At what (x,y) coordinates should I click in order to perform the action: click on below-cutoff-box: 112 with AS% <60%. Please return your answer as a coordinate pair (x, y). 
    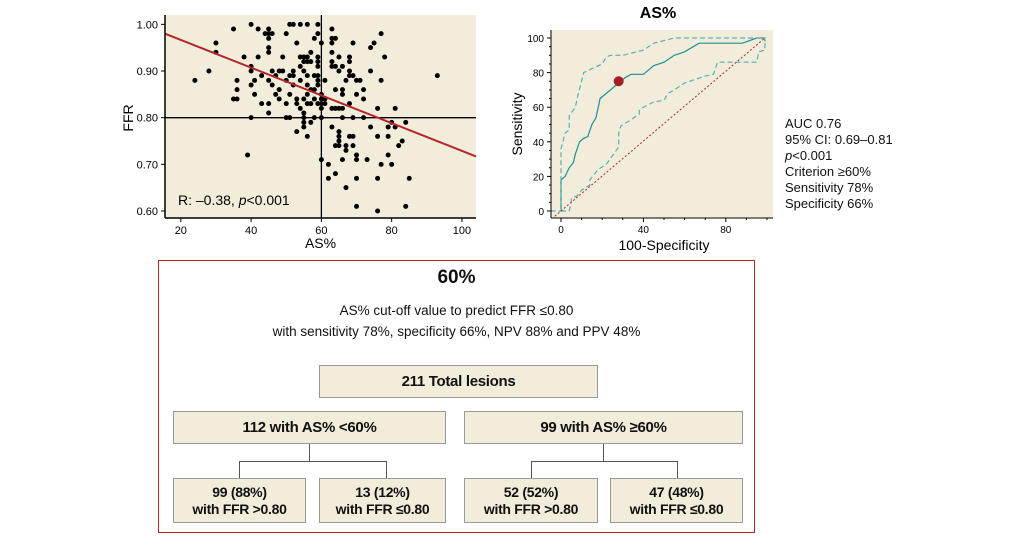
    Looking at the image, I should click on (309, 427).